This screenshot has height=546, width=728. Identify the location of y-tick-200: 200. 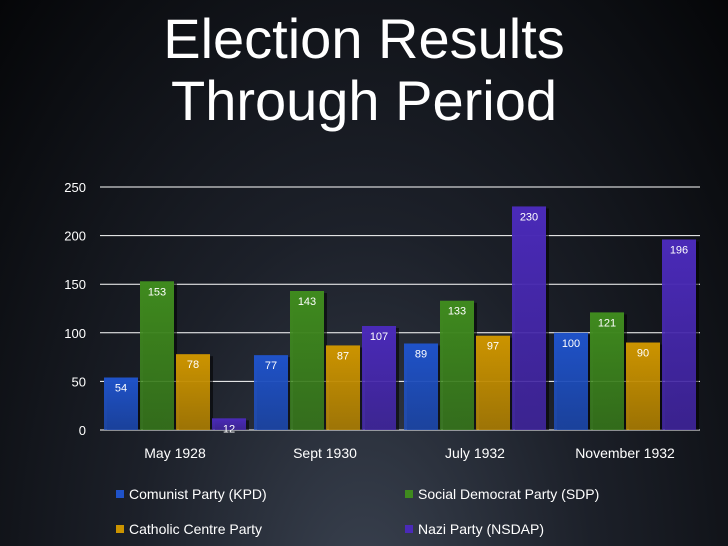
(75, 236).